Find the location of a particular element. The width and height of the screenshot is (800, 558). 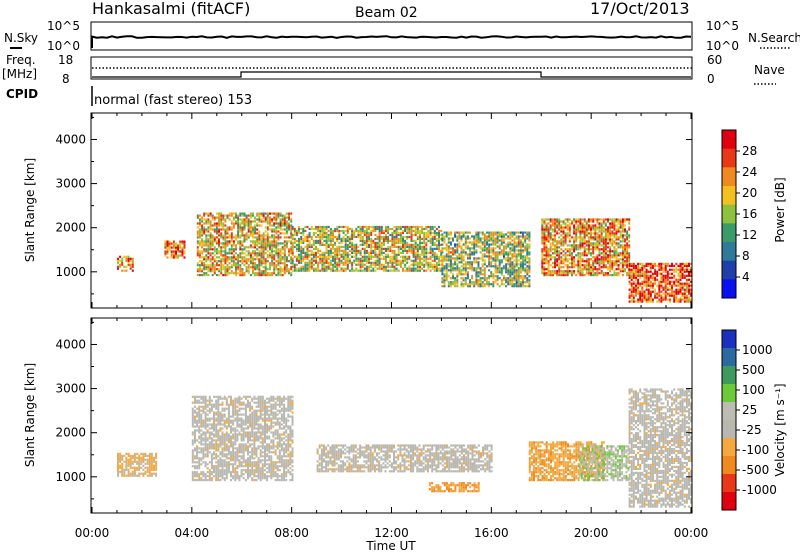

power-echo-layer is located at coordinates (404, 258).